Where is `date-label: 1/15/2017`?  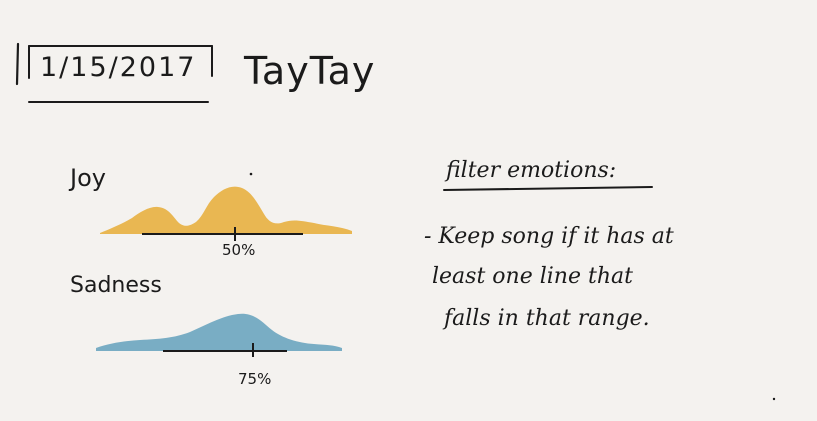 date-label: 1/15/2017 is located at coordinates (118, 67).